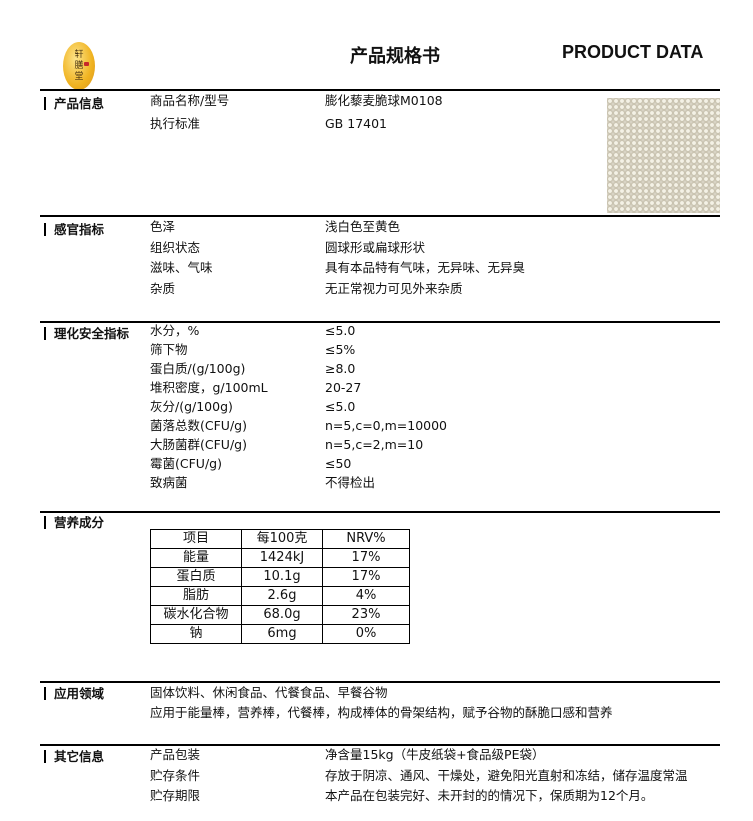  What do you see at coordinates (435, 123) in the screenshot?
I see `spec-row: 执行标准 GB 17401` at bounding box center [435, 123].